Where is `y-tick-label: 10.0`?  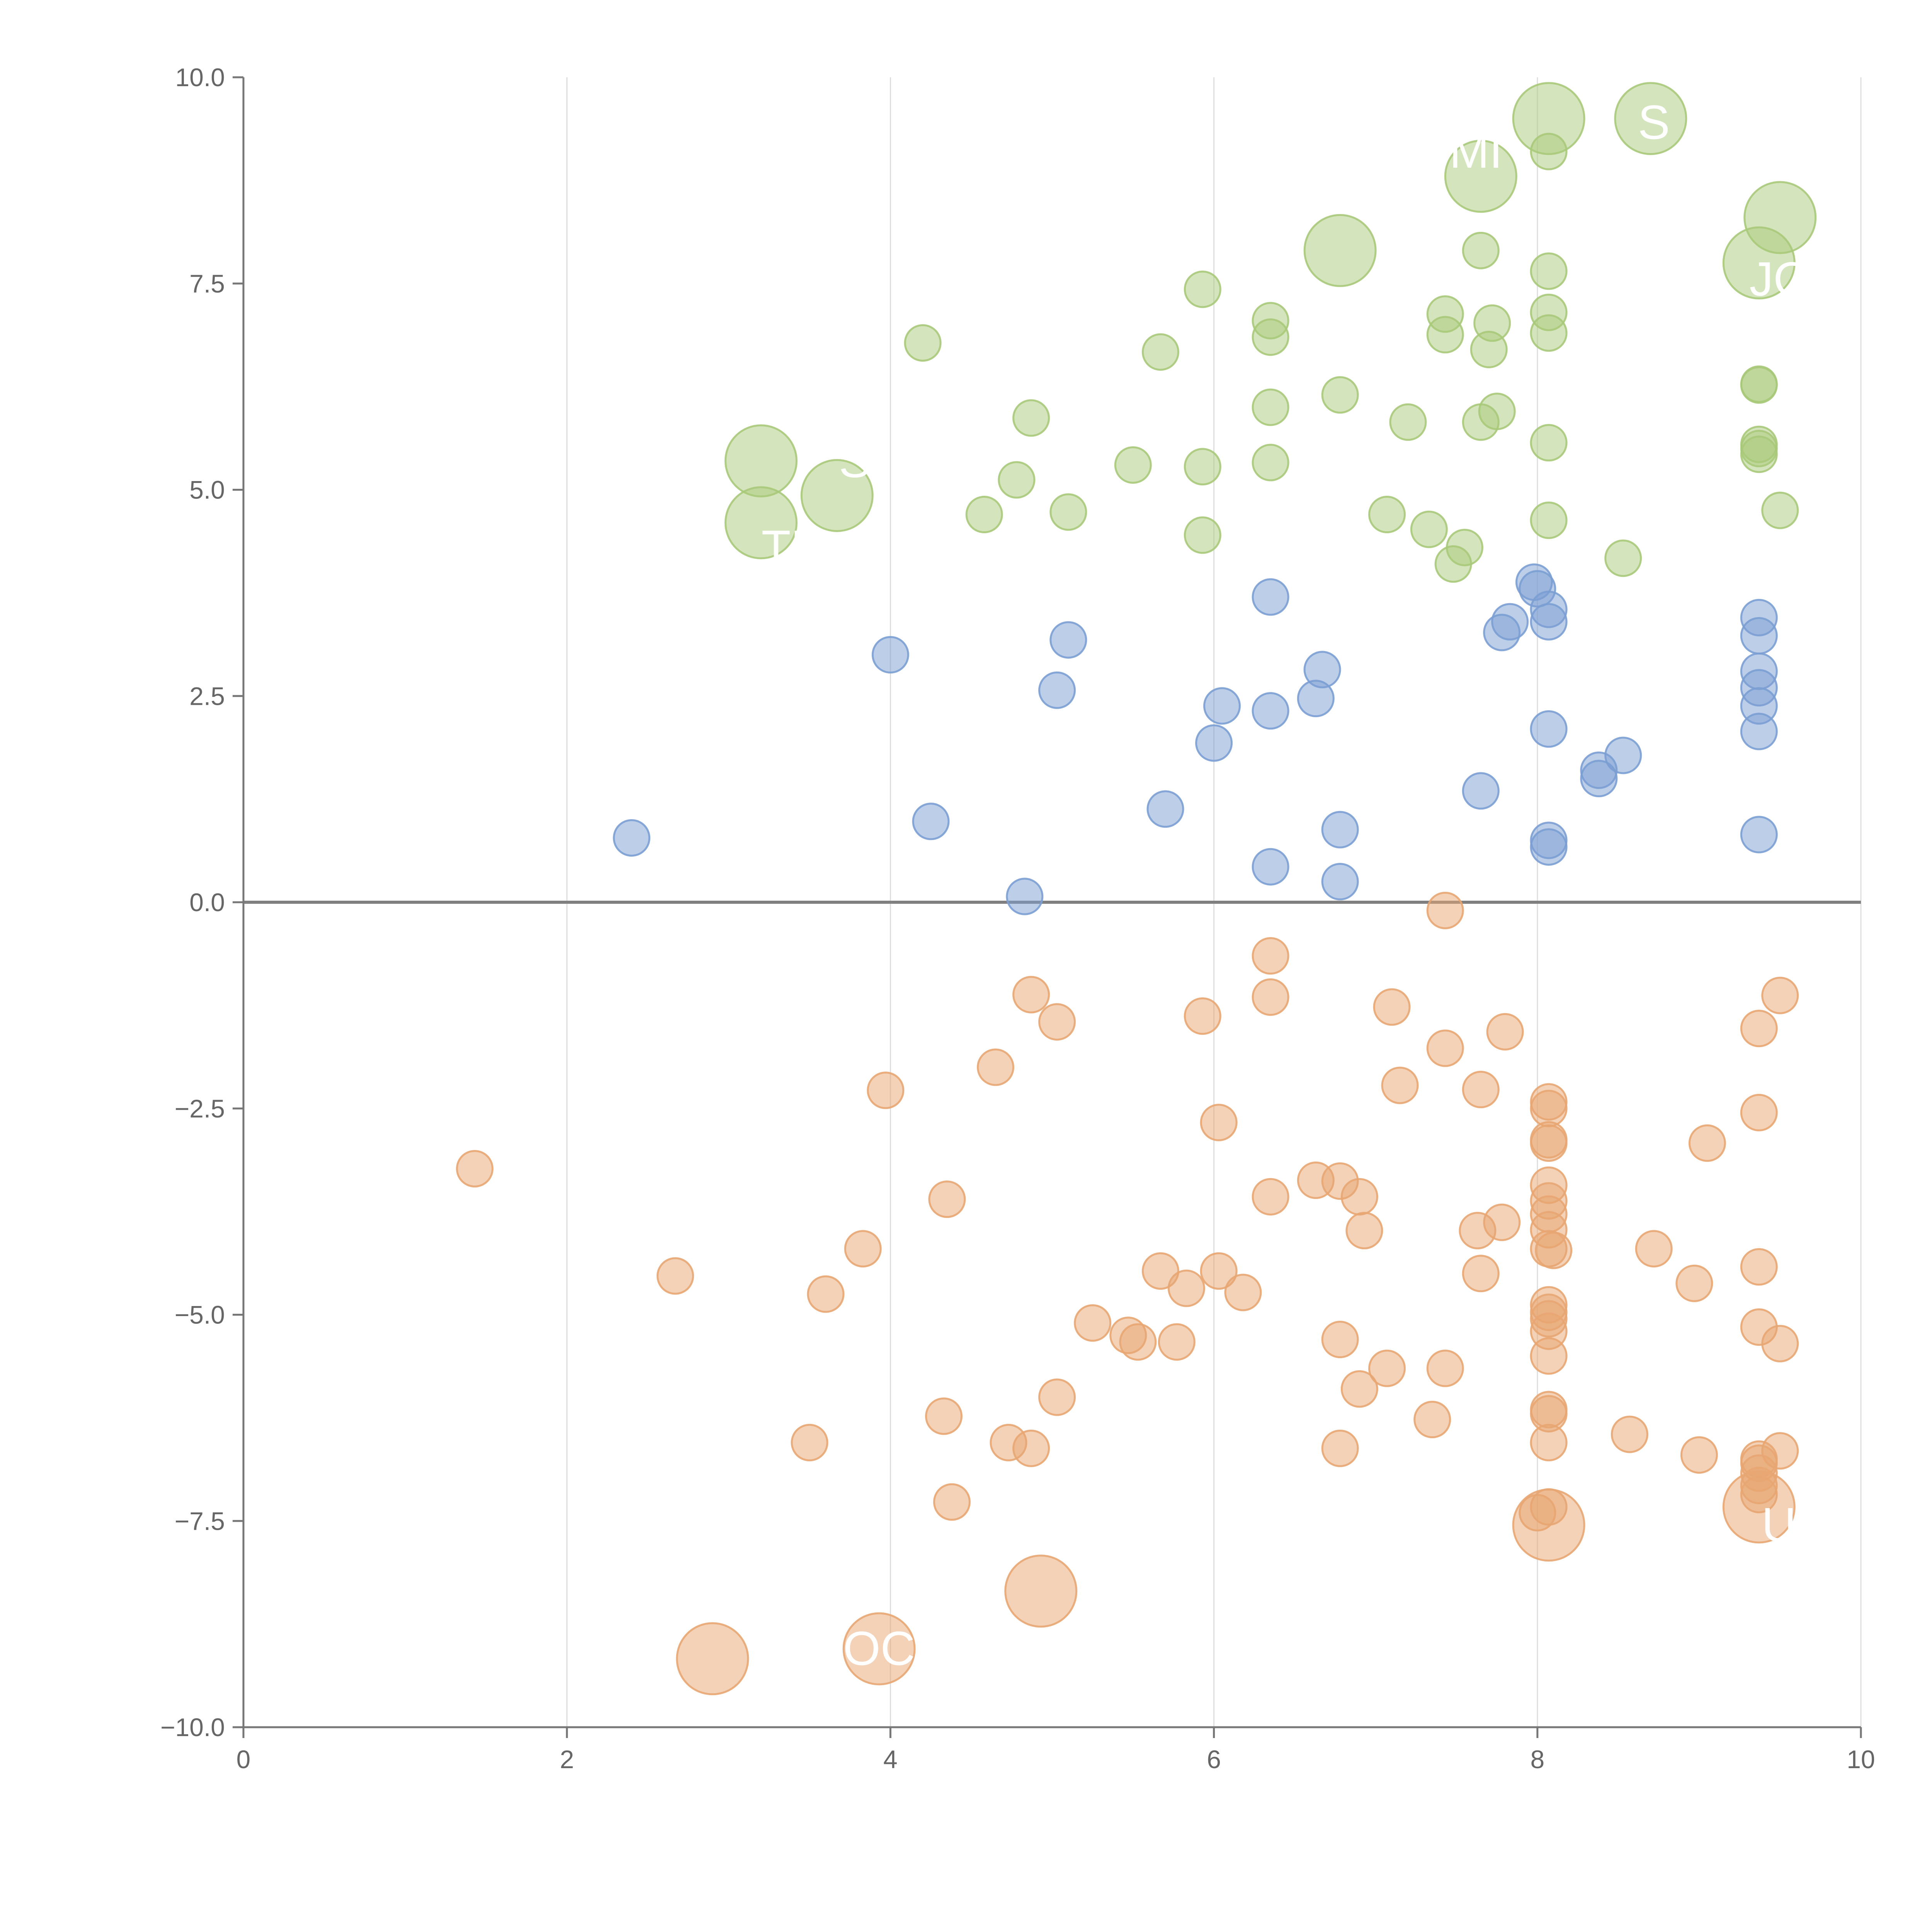
y-tick-label: 10.0 is located at coordinates (200, 78).